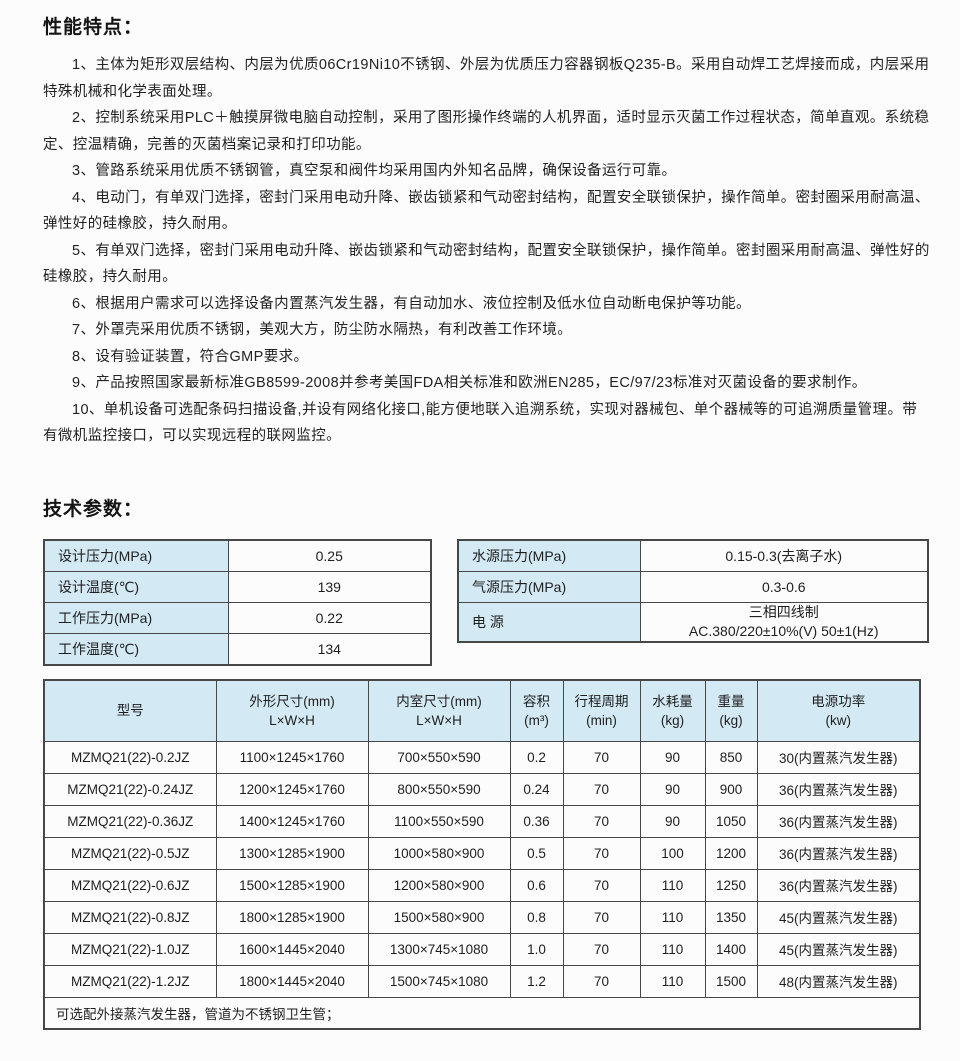  Describe the element at coordinates (130, 917) in the screenshot. I see `model-cell: MZMQ21(22)-0.8JZ` at that location.